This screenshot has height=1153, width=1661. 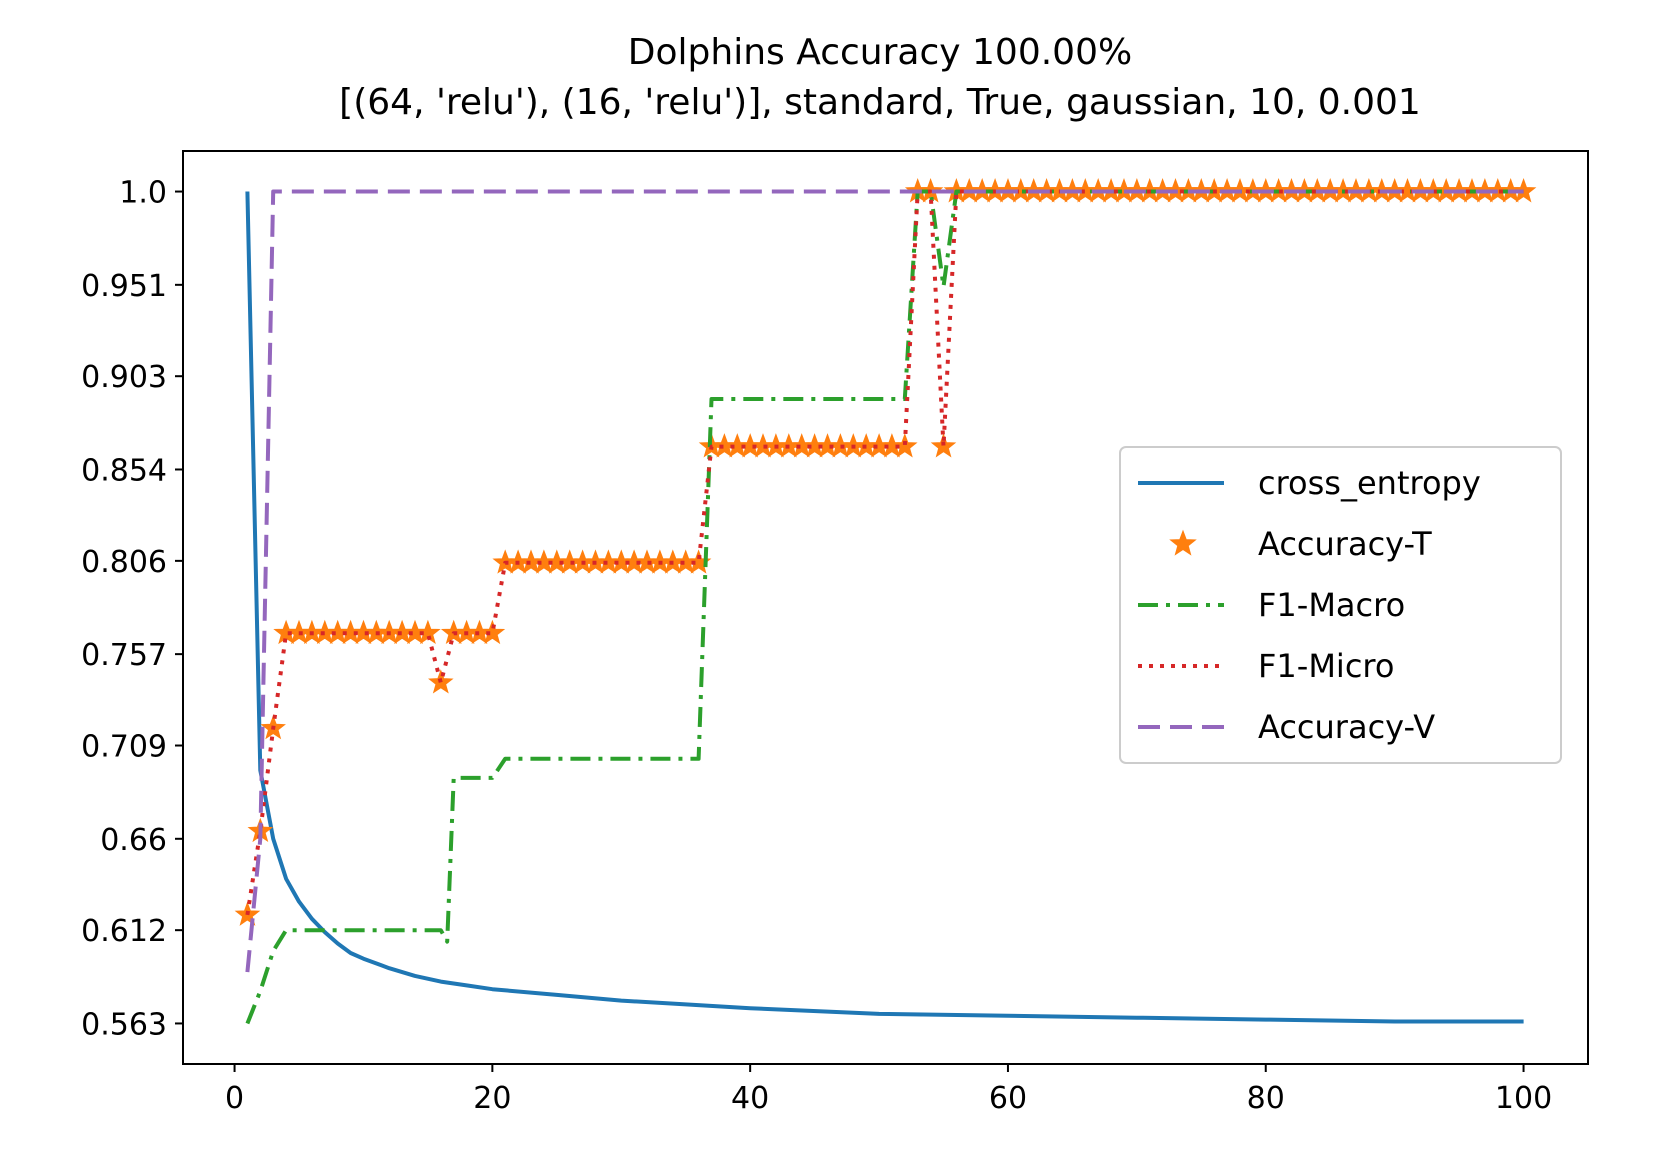 What do you see at coordinates (124, 655) in the screenshot?
I see `y-tick-label: 0.757` at bounding box center [124, 655].